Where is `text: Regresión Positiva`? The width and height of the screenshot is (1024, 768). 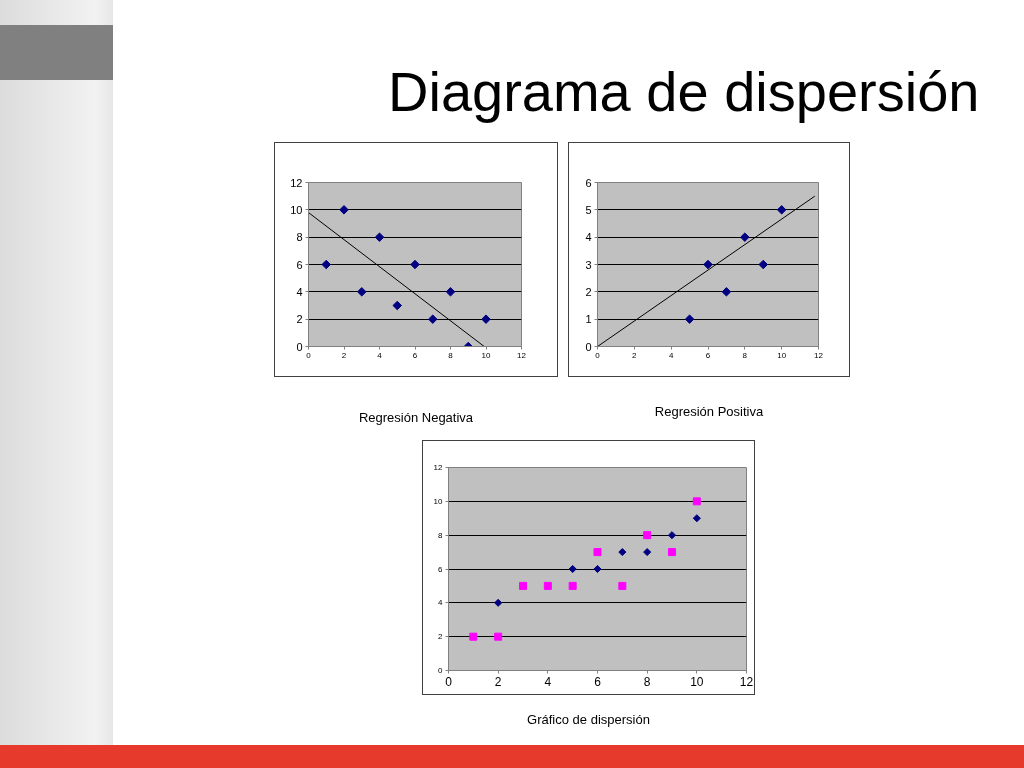
text: Regresión Positiva is located at coordinates (709, 412).